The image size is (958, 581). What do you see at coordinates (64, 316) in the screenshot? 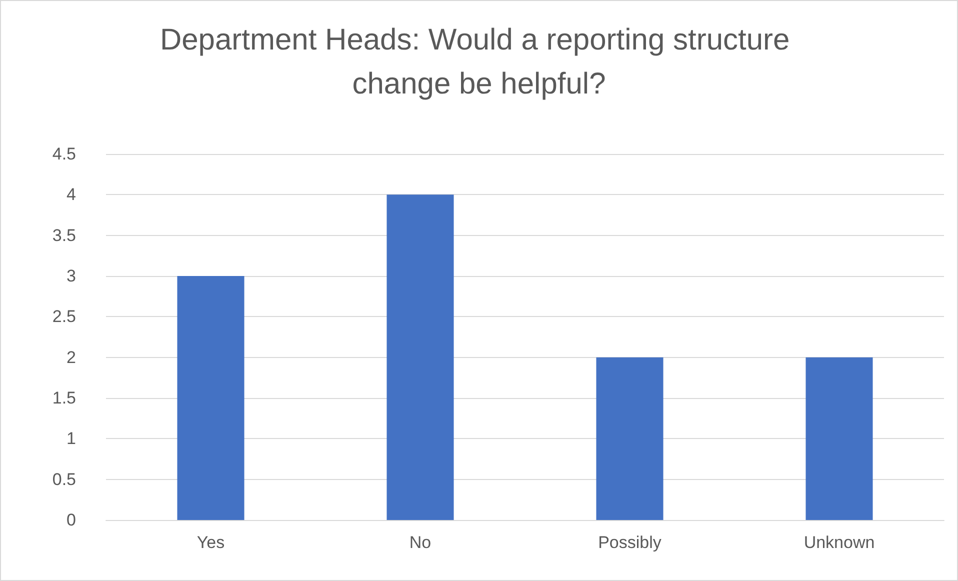
I see `y-tick-label: 2.5` at bounding box center [64, 316].